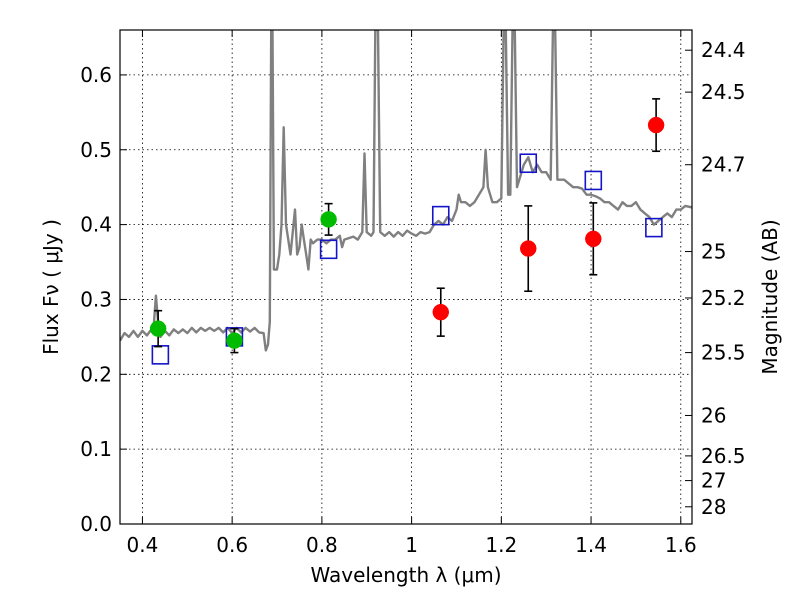 The height and width of the screenshot is (600, 800). Describe the element at coordinates (591, 545) in the screenshot. I see `x-tick-label: 1.4` at that location.